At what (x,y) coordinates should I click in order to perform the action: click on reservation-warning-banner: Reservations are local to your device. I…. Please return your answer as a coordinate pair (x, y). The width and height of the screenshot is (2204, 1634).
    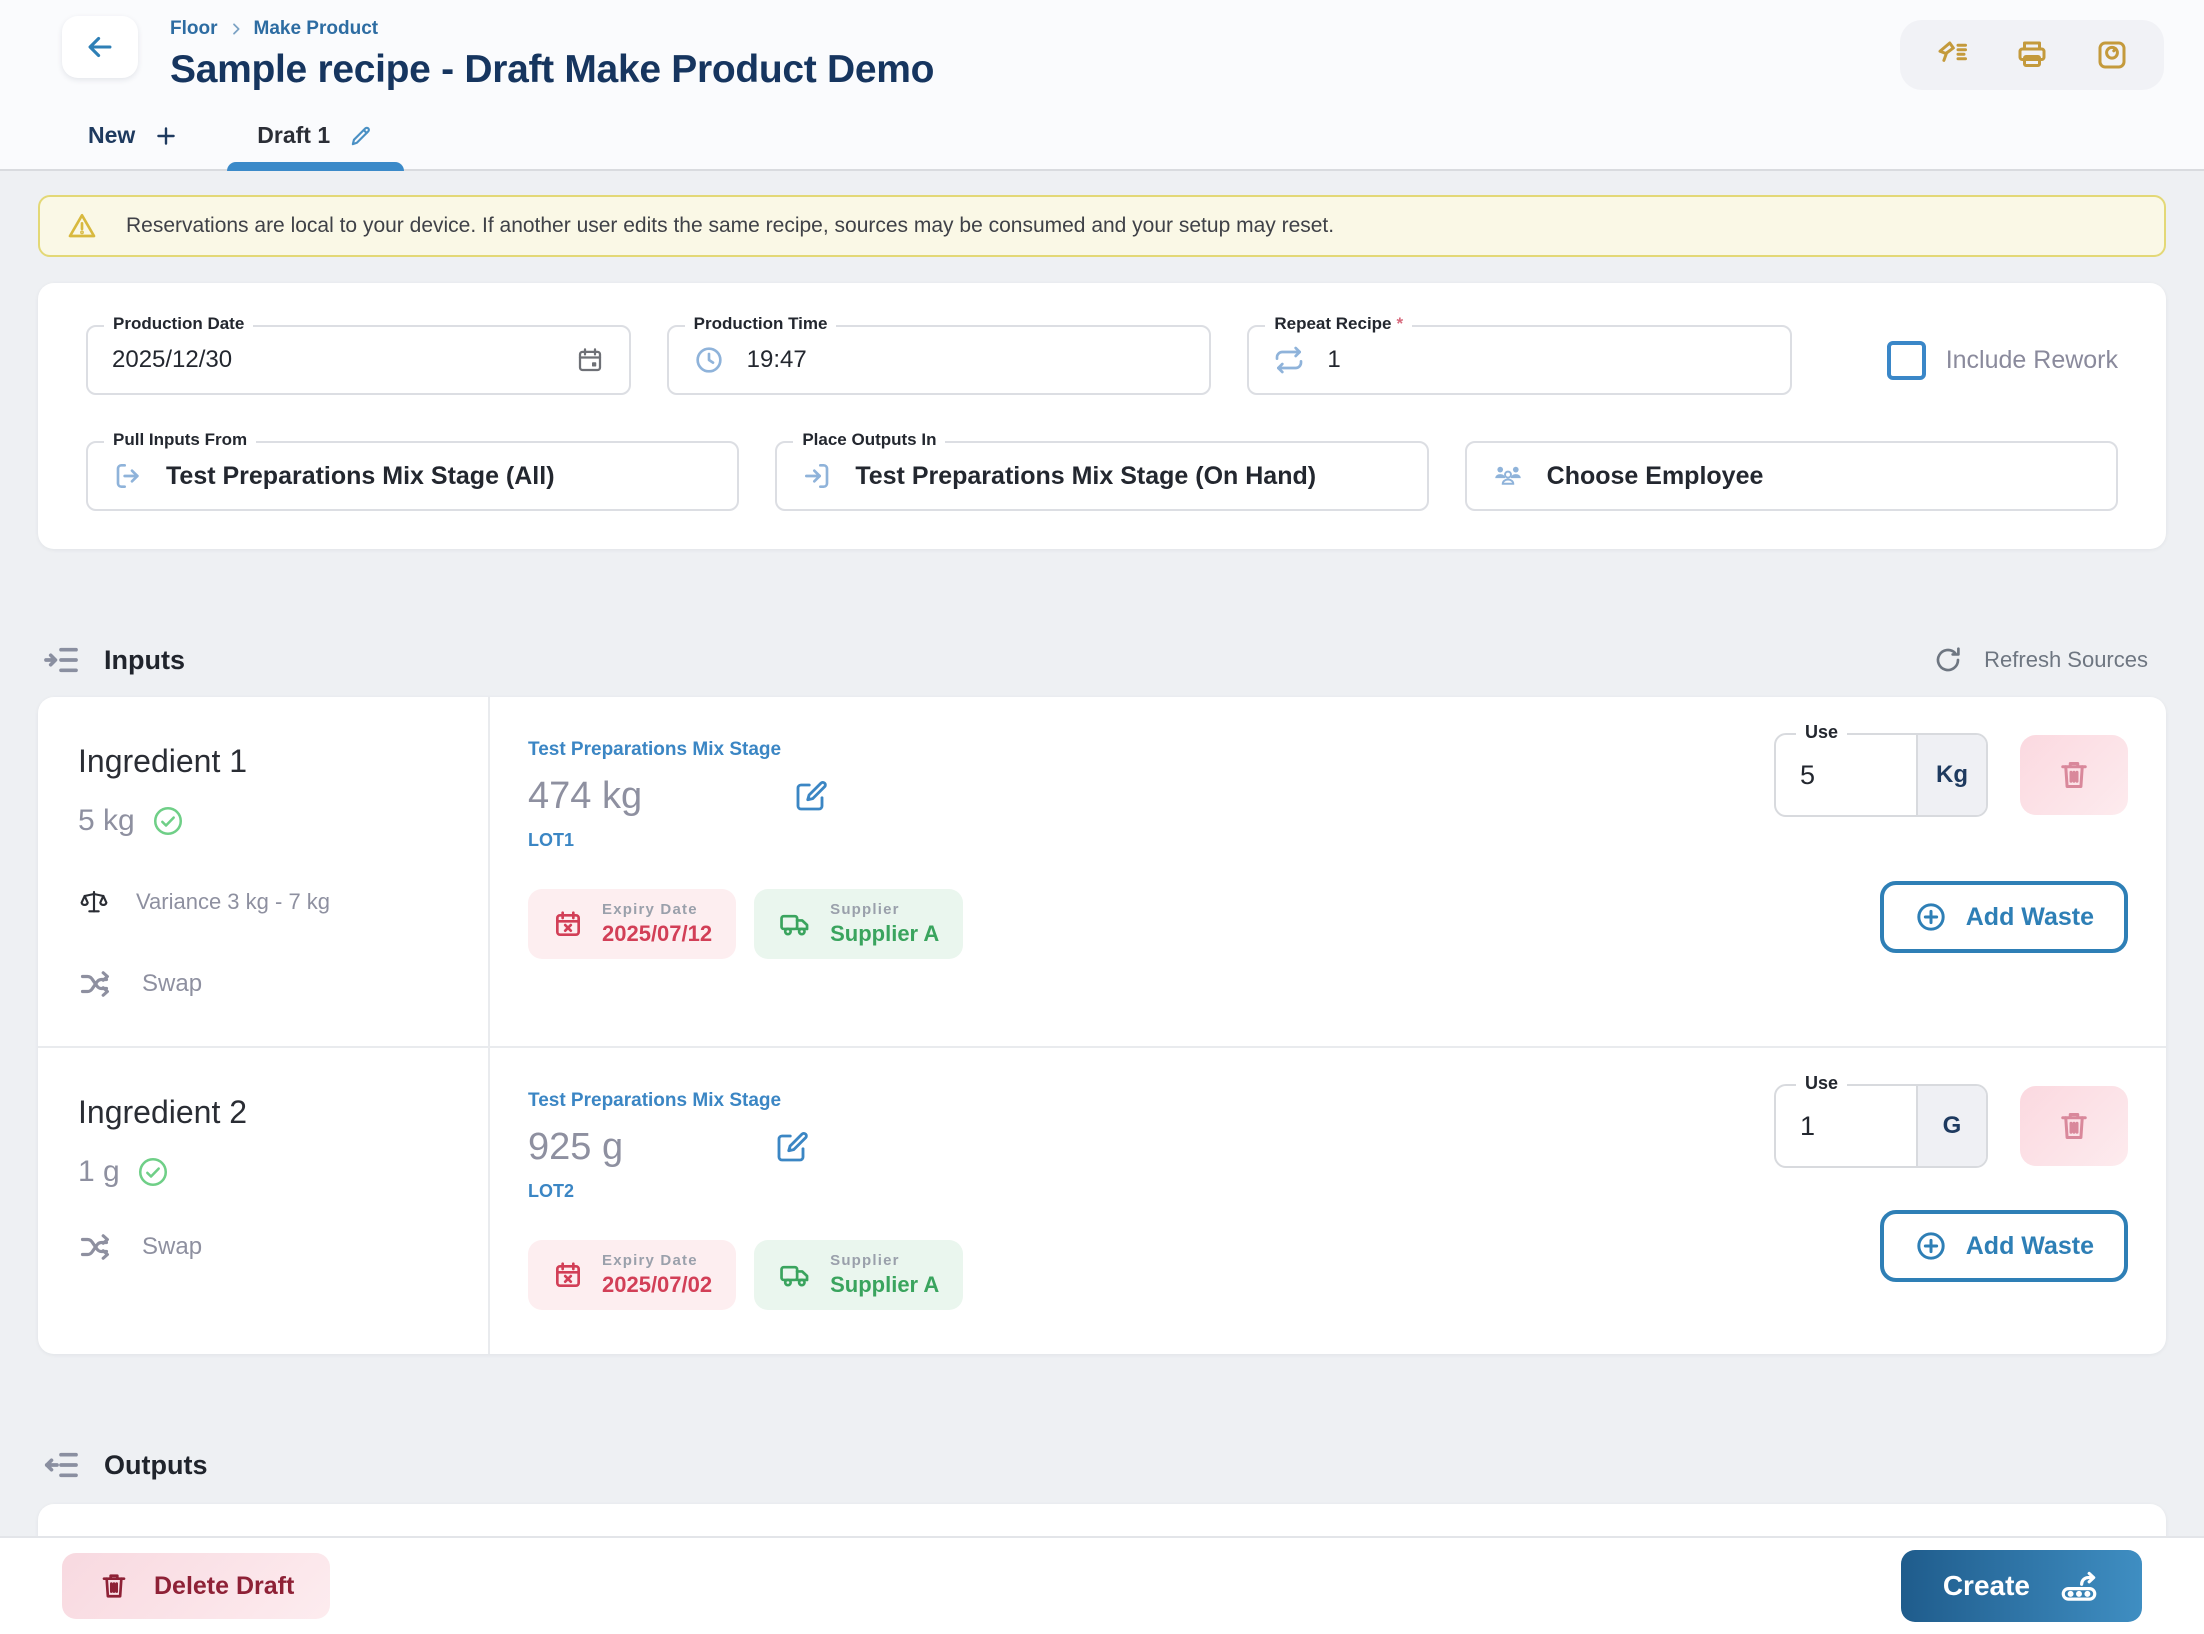
    Looking at the image, I should click on (1102, 226).